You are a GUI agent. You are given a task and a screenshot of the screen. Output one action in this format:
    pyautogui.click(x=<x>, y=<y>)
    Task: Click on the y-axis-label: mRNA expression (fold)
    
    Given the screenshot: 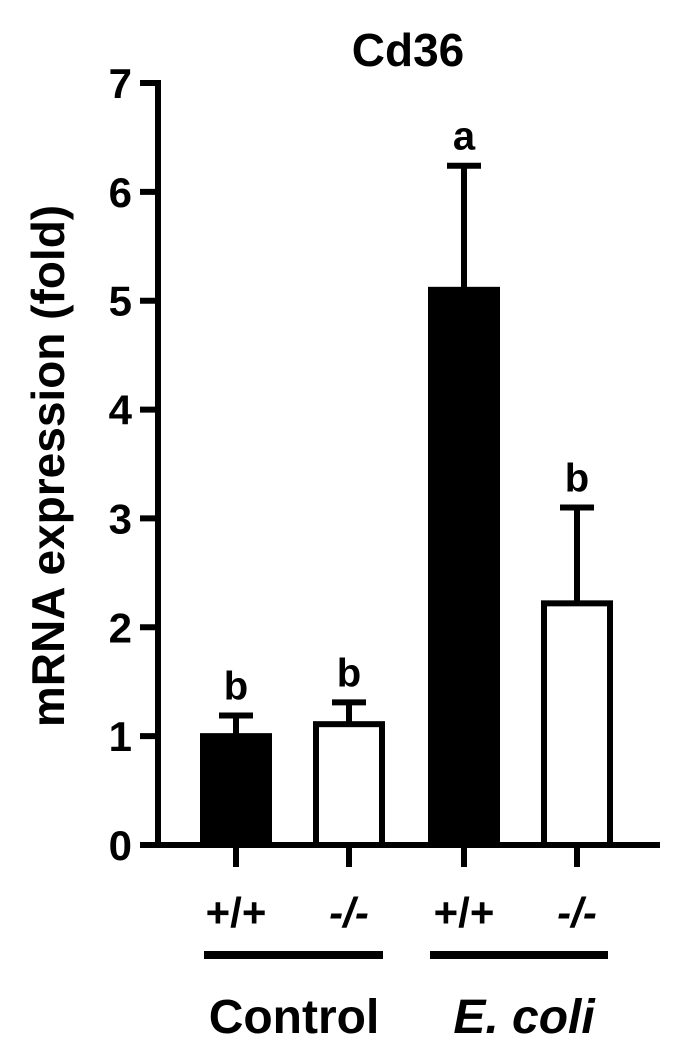 What is the action you would take?
    pyautogui.click(x=48, y=466)
    